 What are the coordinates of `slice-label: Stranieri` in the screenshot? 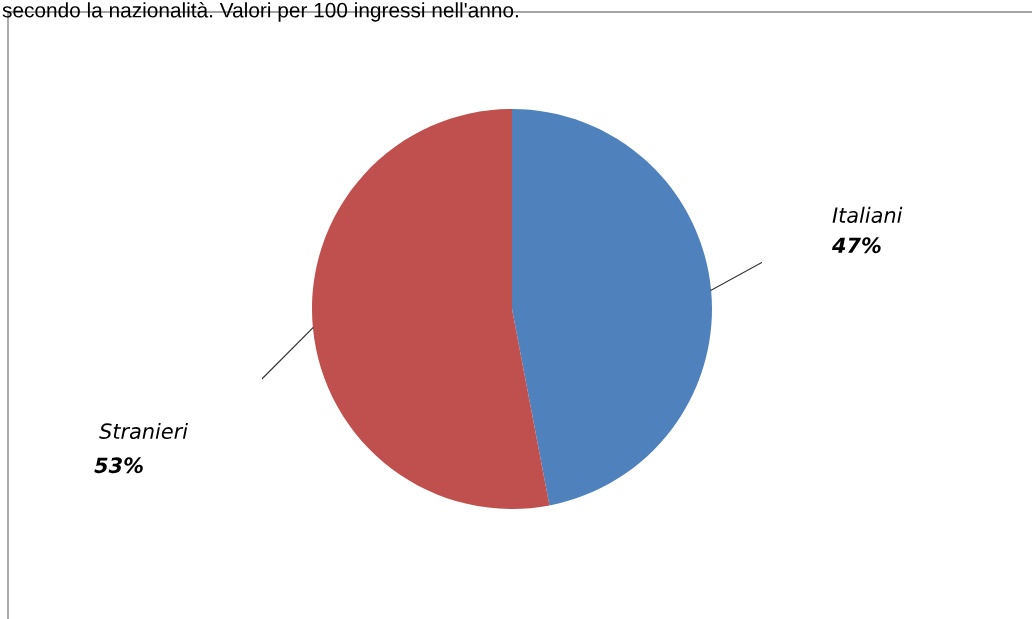 It's located at (143, 431).